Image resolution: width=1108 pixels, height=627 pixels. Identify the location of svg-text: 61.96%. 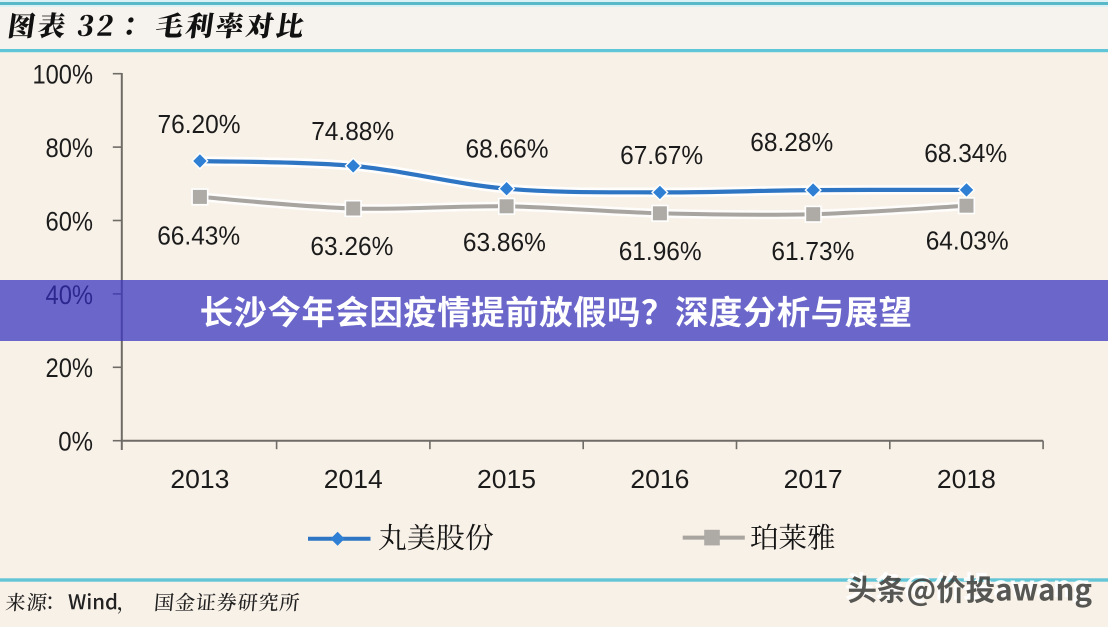
(660, 252).